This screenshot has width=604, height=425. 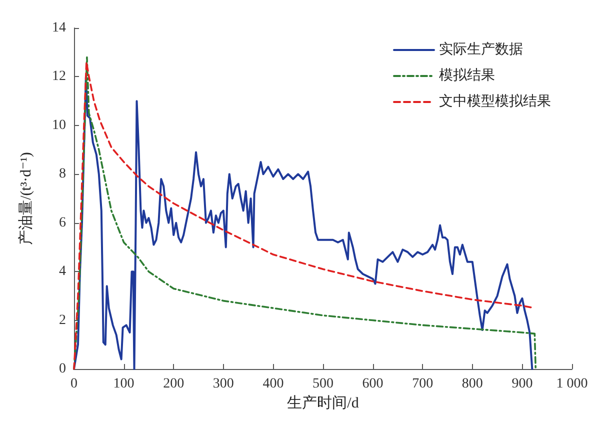 What do you see at coordinates (59, 76) in the screenshot?
I see `y-tick-label: 12` at bounding box center [59, 76].